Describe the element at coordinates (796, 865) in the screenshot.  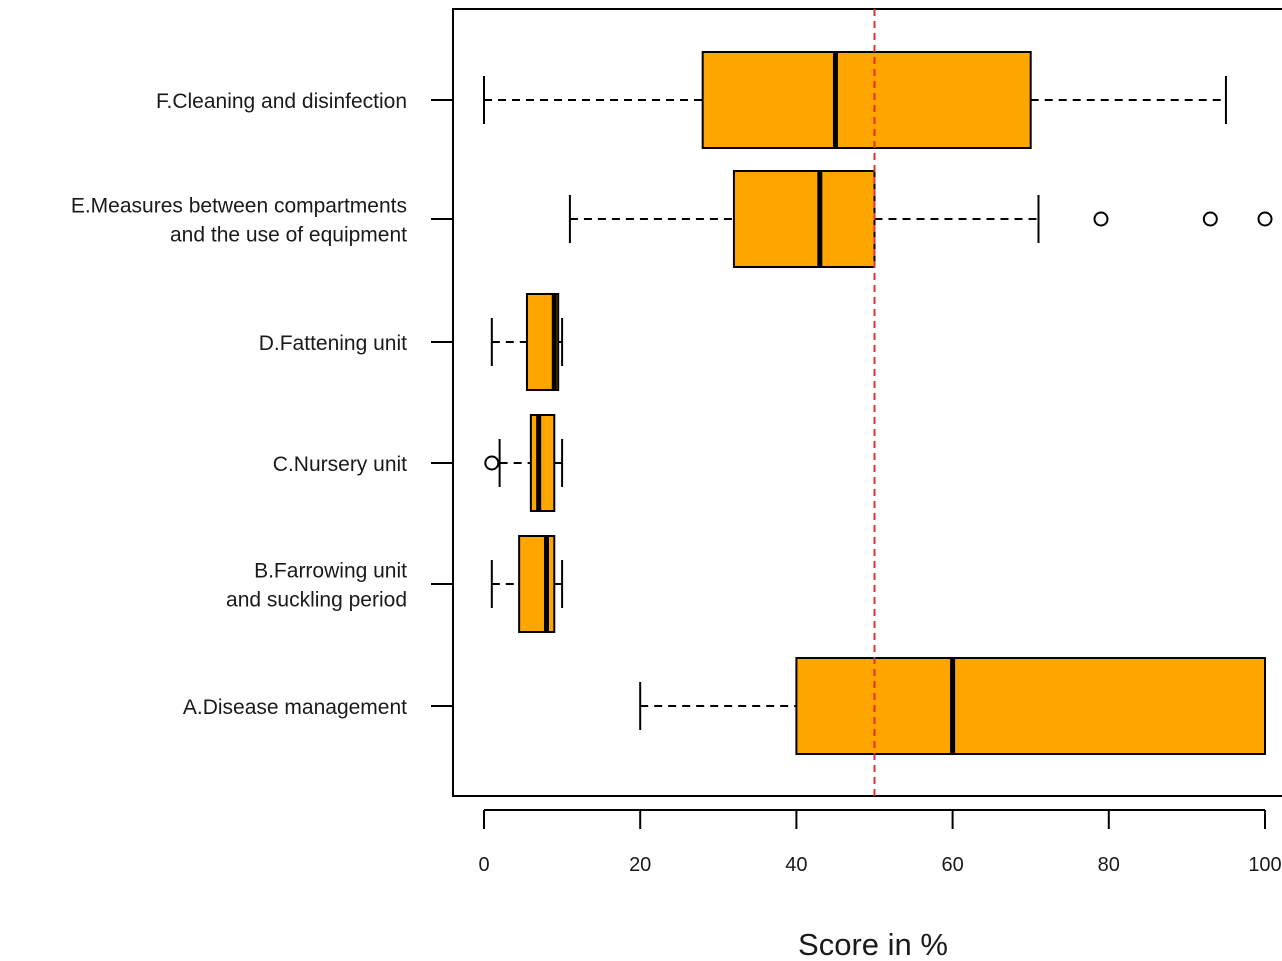
I see `x-tick-label: 40` at that location.